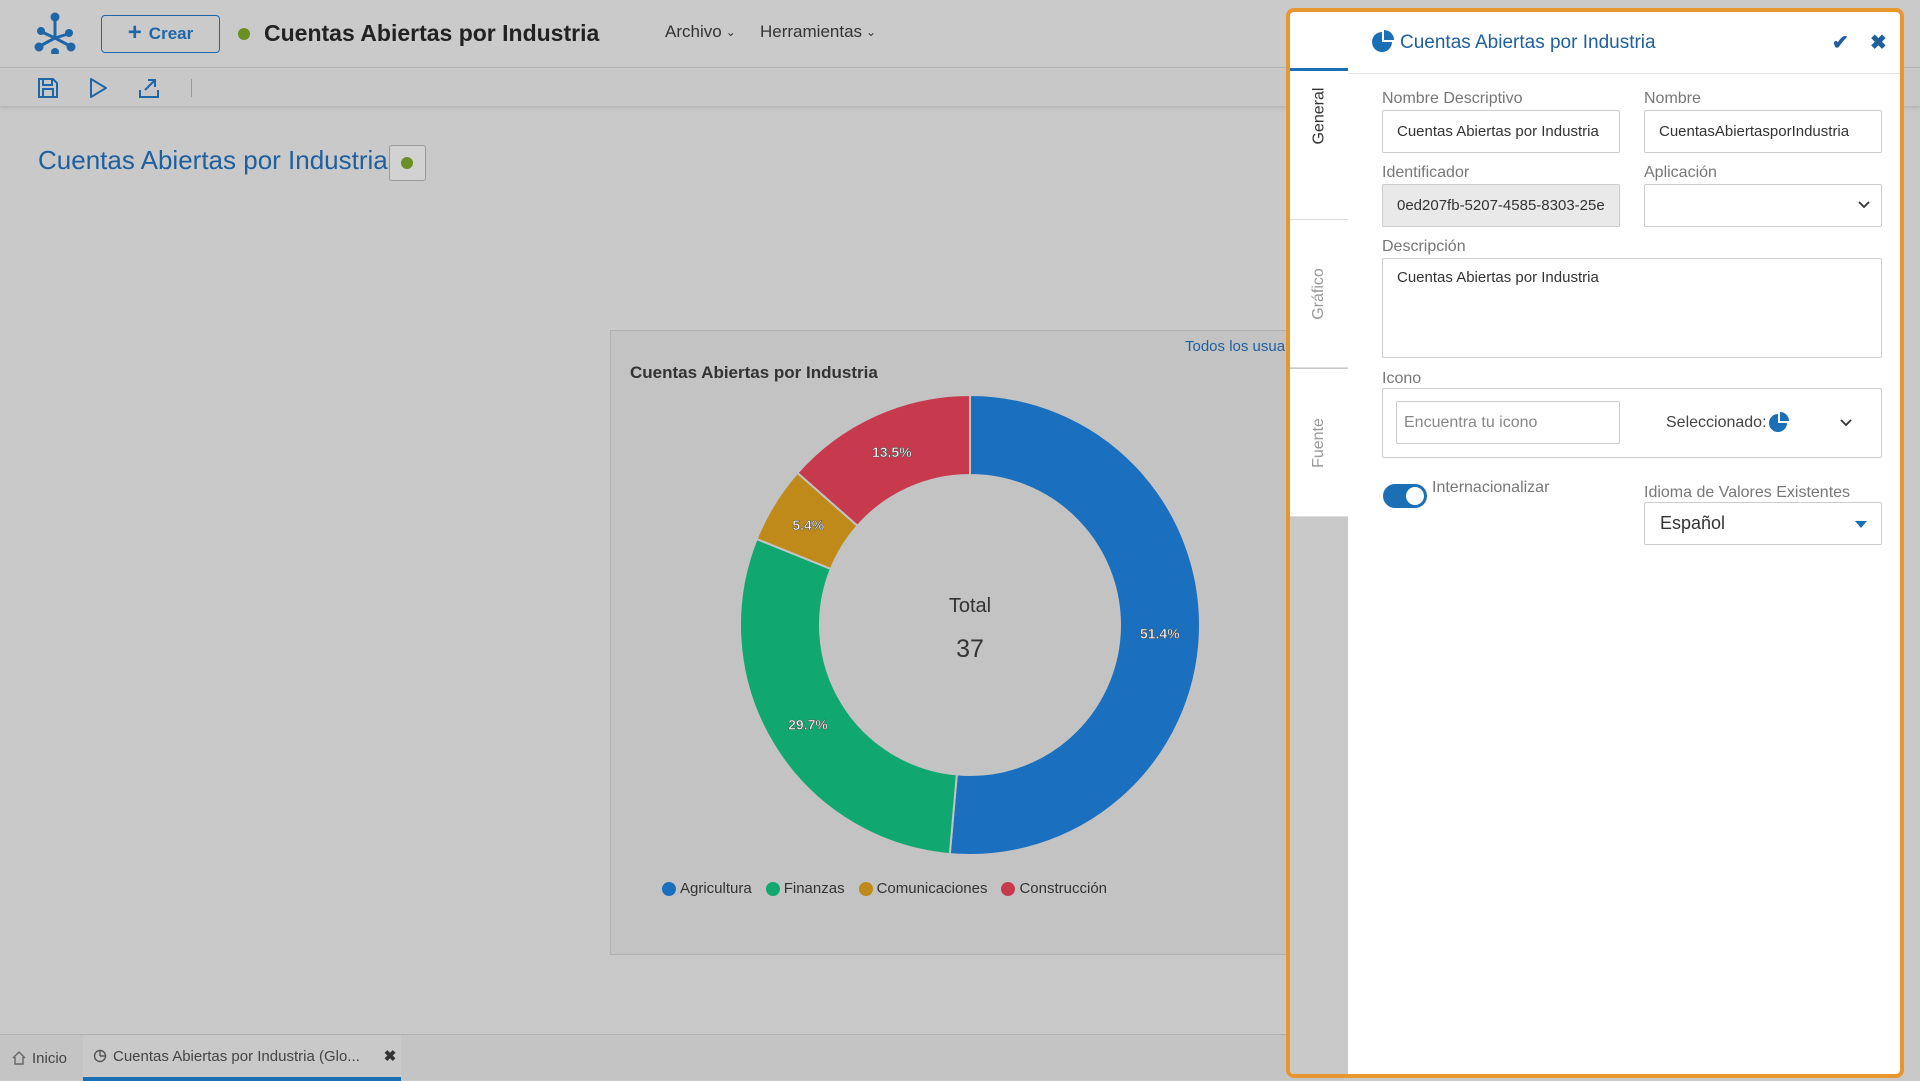 This screenshot has height=1081, width=1920. I want to click on legend-label: Construcción, so click(1063, 888).